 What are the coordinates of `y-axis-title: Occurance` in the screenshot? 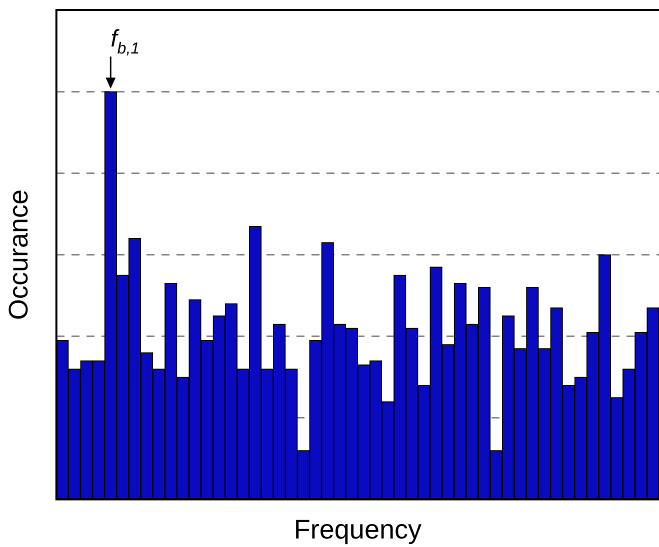 It's located at (19, 254).